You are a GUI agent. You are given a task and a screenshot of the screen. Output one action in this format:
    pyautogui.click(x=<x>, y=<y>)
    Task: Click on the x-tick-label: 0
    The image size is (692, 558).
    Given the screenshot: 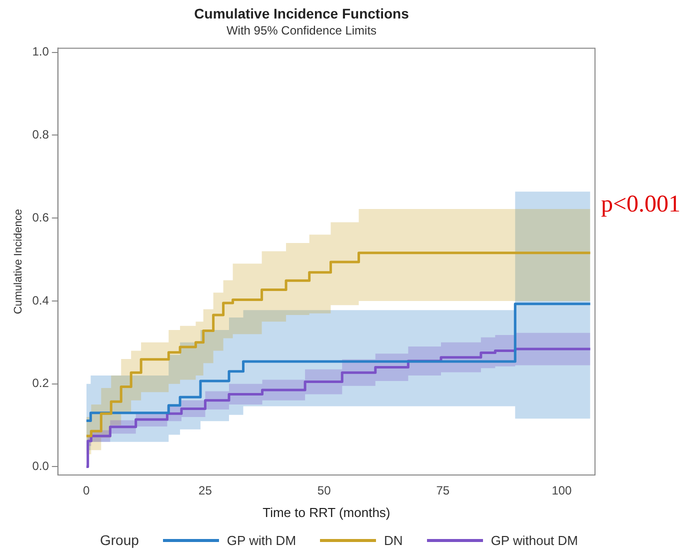 What is the action you would take?
    pyautogui.click(x=86, y=491)
    